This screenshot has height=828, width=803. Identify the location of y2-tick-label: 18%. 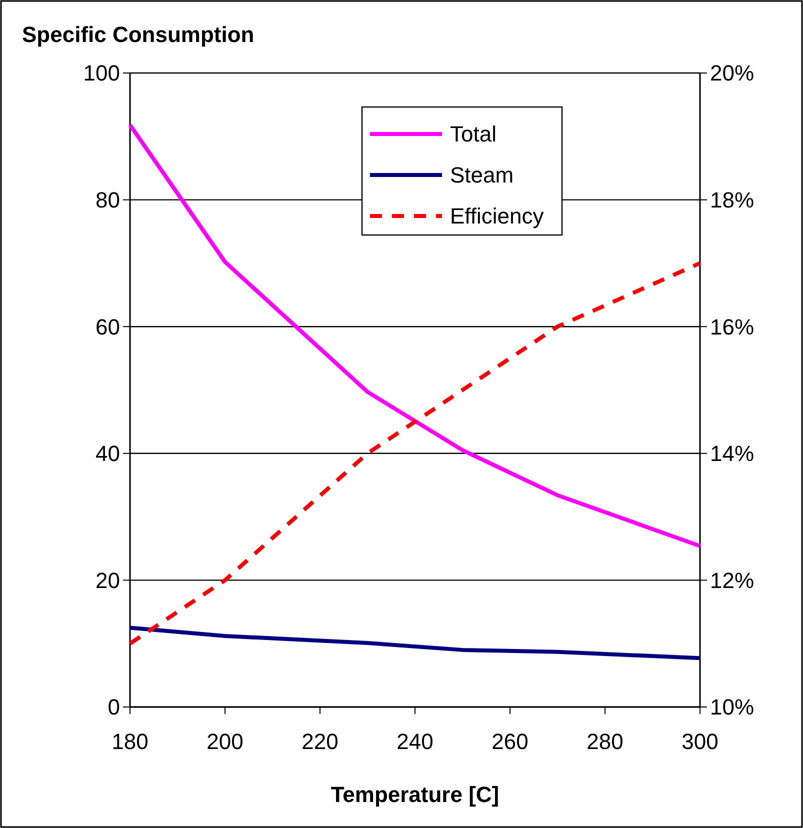
(732, 200).